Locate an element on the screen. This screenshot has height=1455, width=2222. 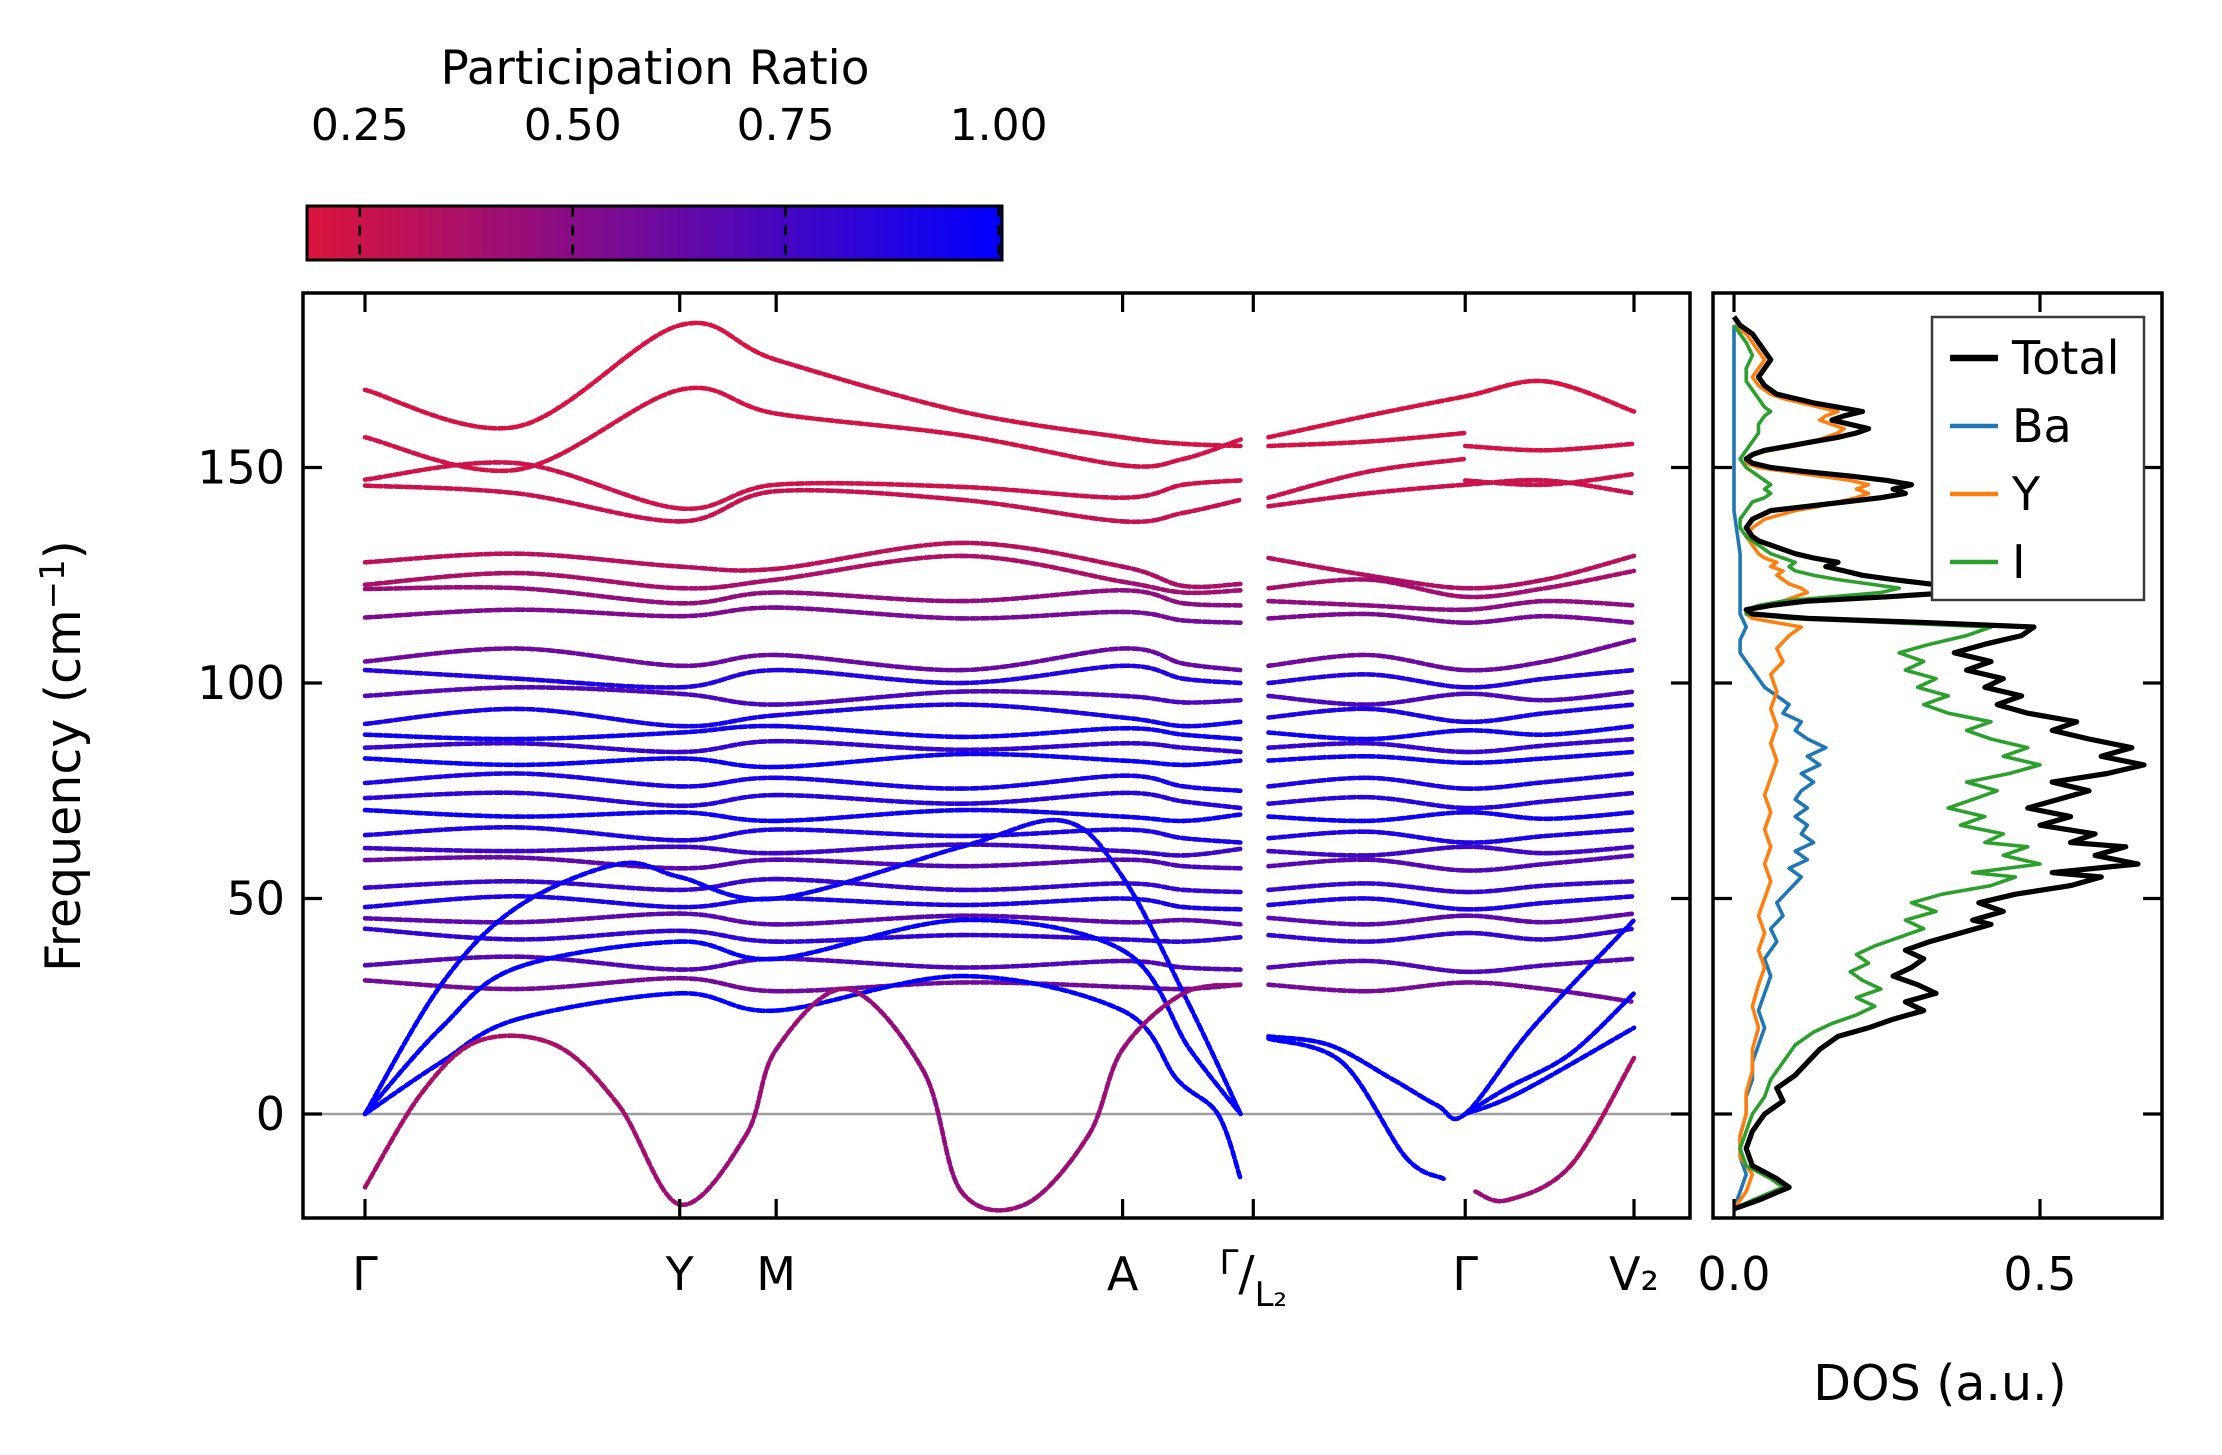
dos-curve-i is located at coordinates (1887, 767).